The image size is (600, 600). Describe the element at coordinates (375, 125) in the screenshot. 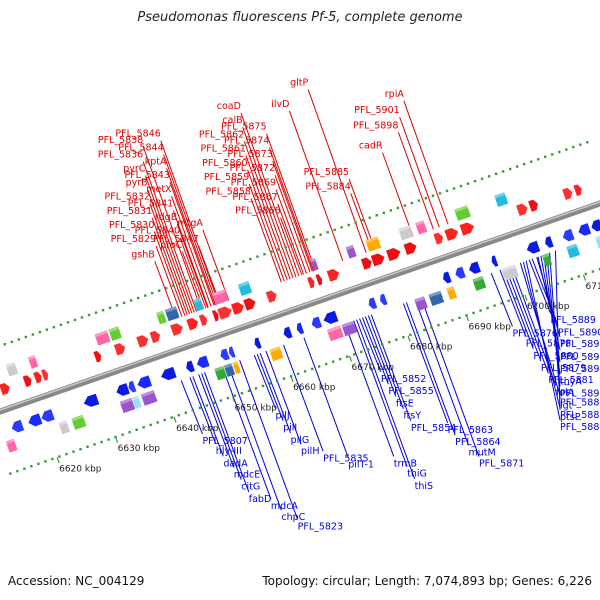

I see `forward-gene-label: PFL_5898` at that location.